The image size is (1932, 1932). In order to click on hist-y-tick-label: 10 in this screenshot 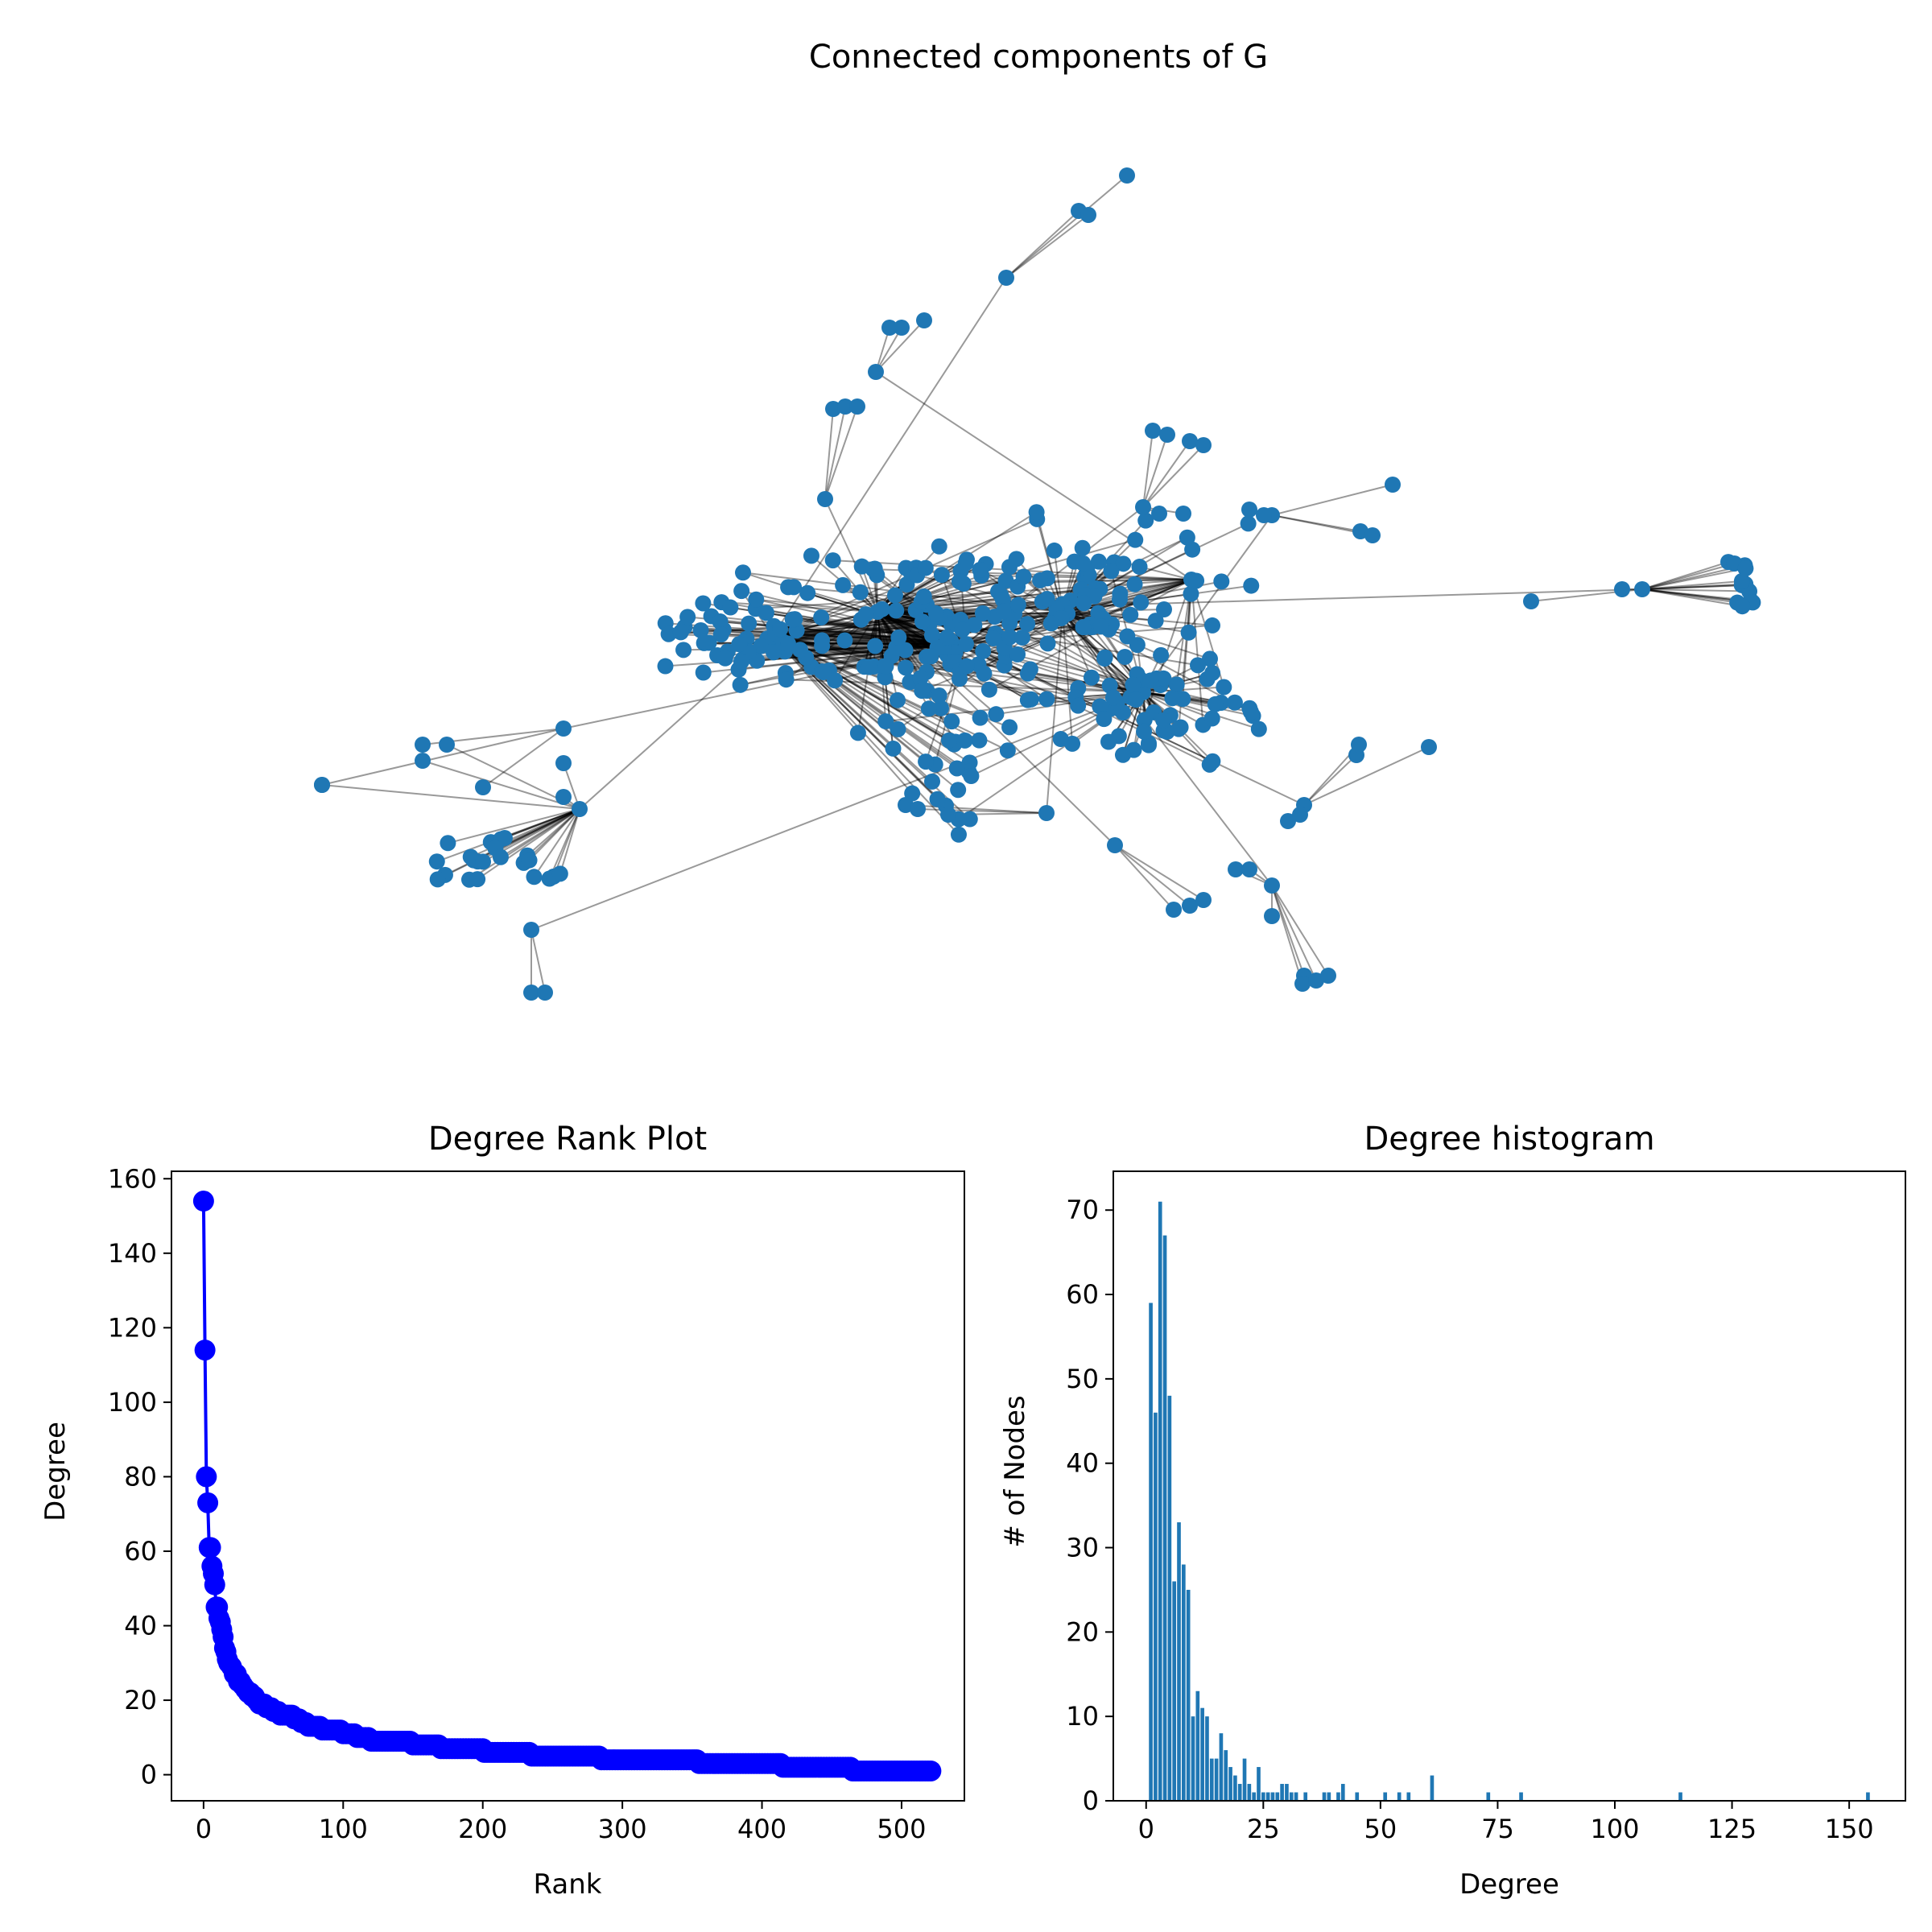, I will do `click(1082, 1716)`.